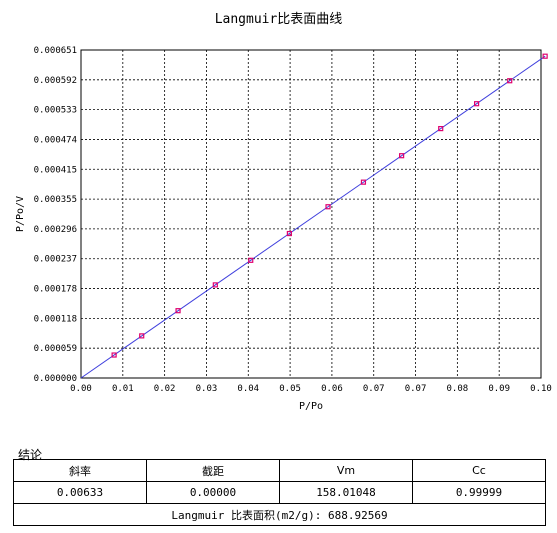  Describe the element at coordinates (55, 111) in the screenshot. I see `y-tick-label: 0.000533` at that location.